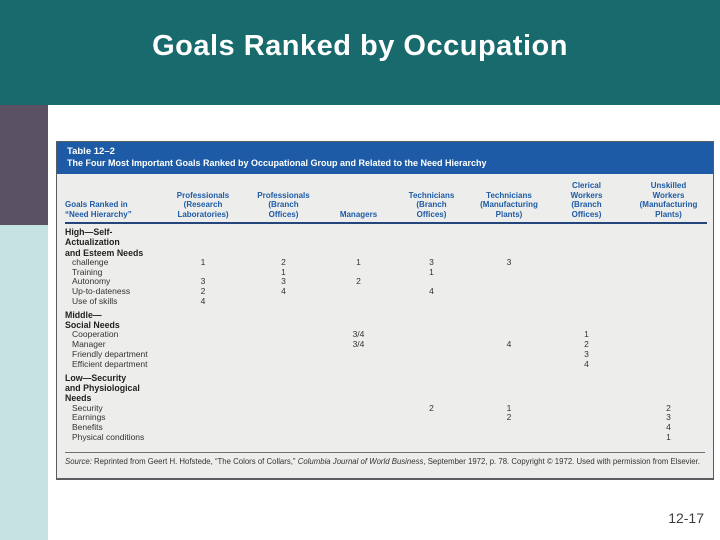 The image size is (720, 540). I want to click on column-header: Professionals (Branch Offices), so click(283, 204).